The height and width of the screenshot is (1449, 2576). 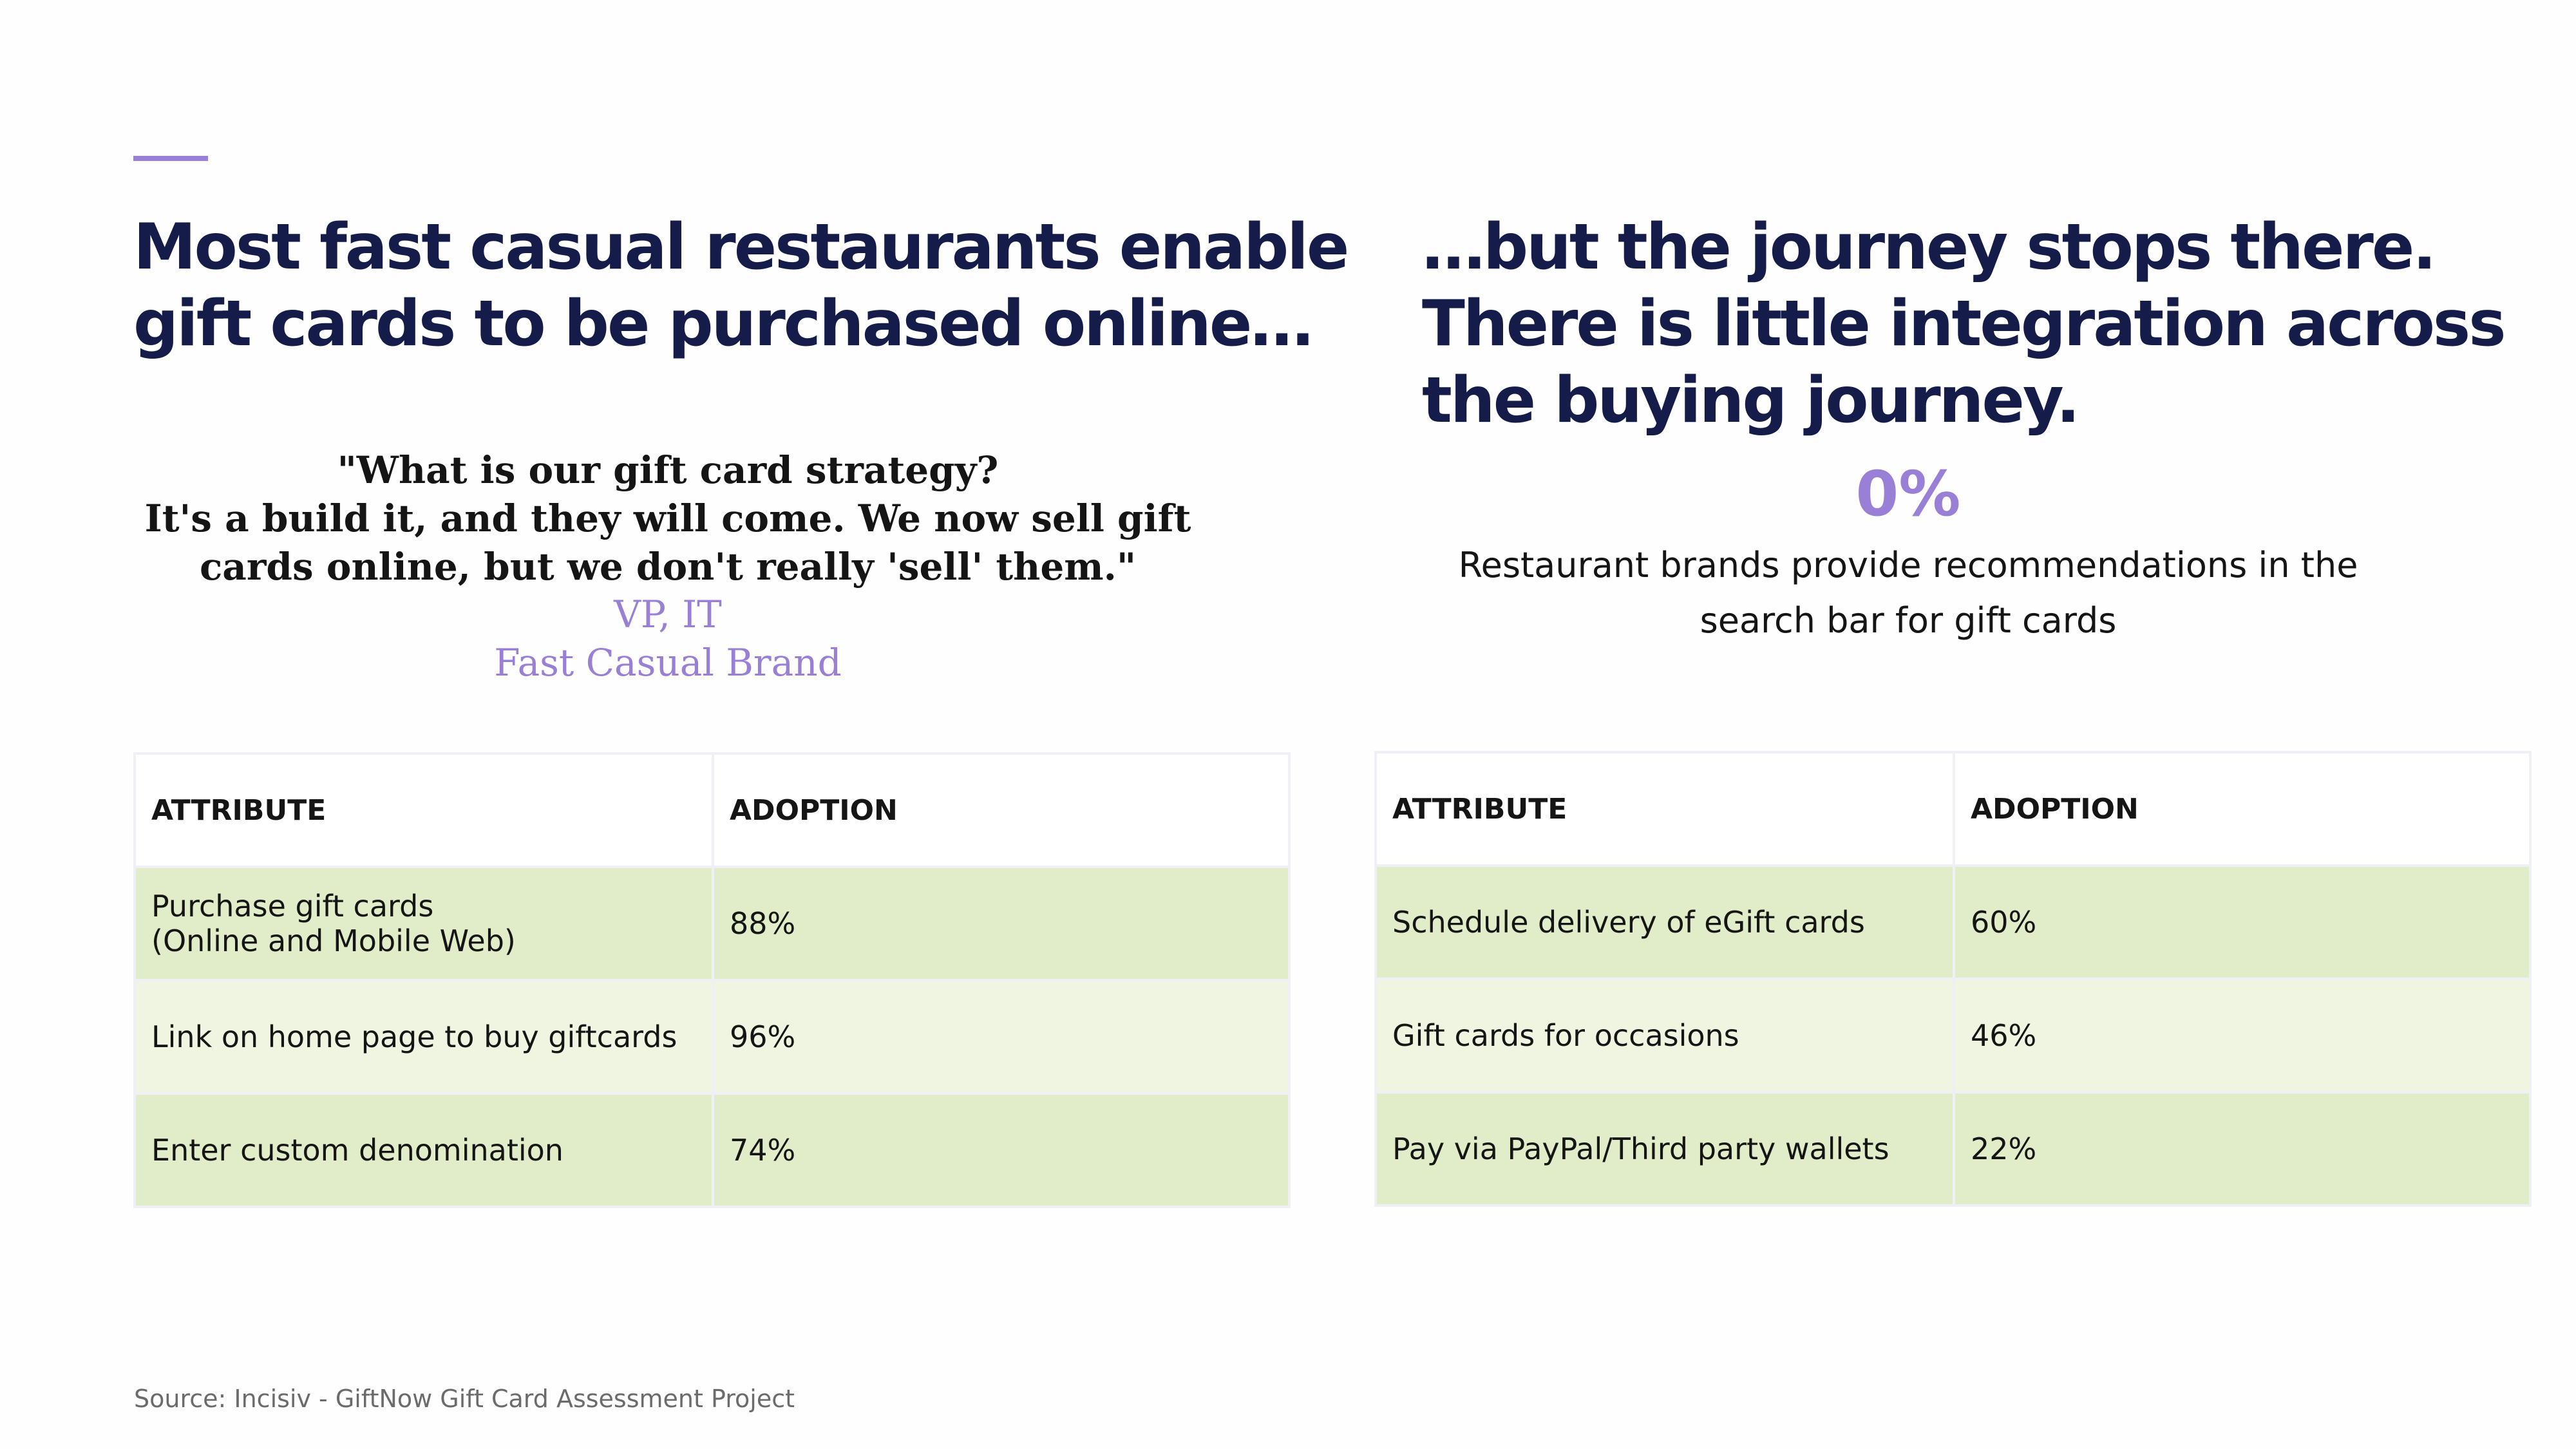 I want to click on accent-rule, so click(x=170, y=159).